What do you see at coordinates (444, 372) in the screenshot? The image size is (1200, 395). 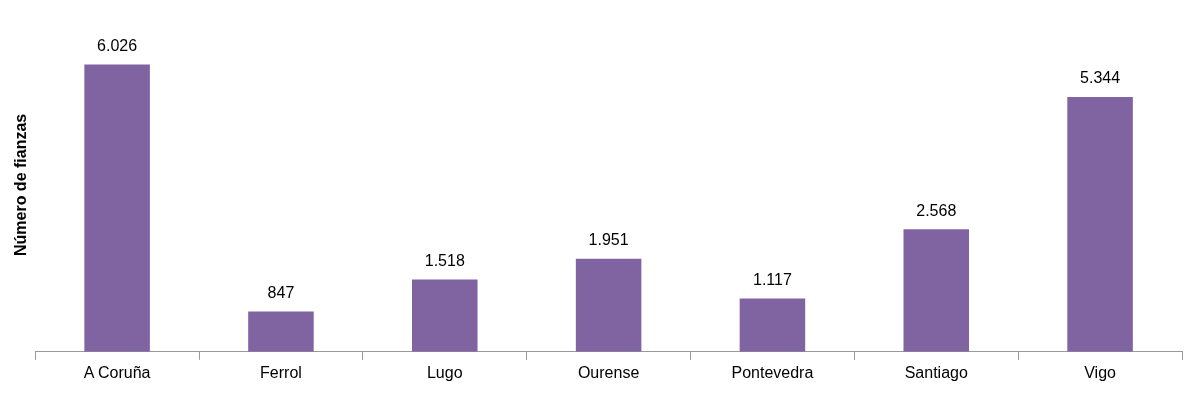 I see `x-tick-label: Lugo` at bounding box center [444, 372].